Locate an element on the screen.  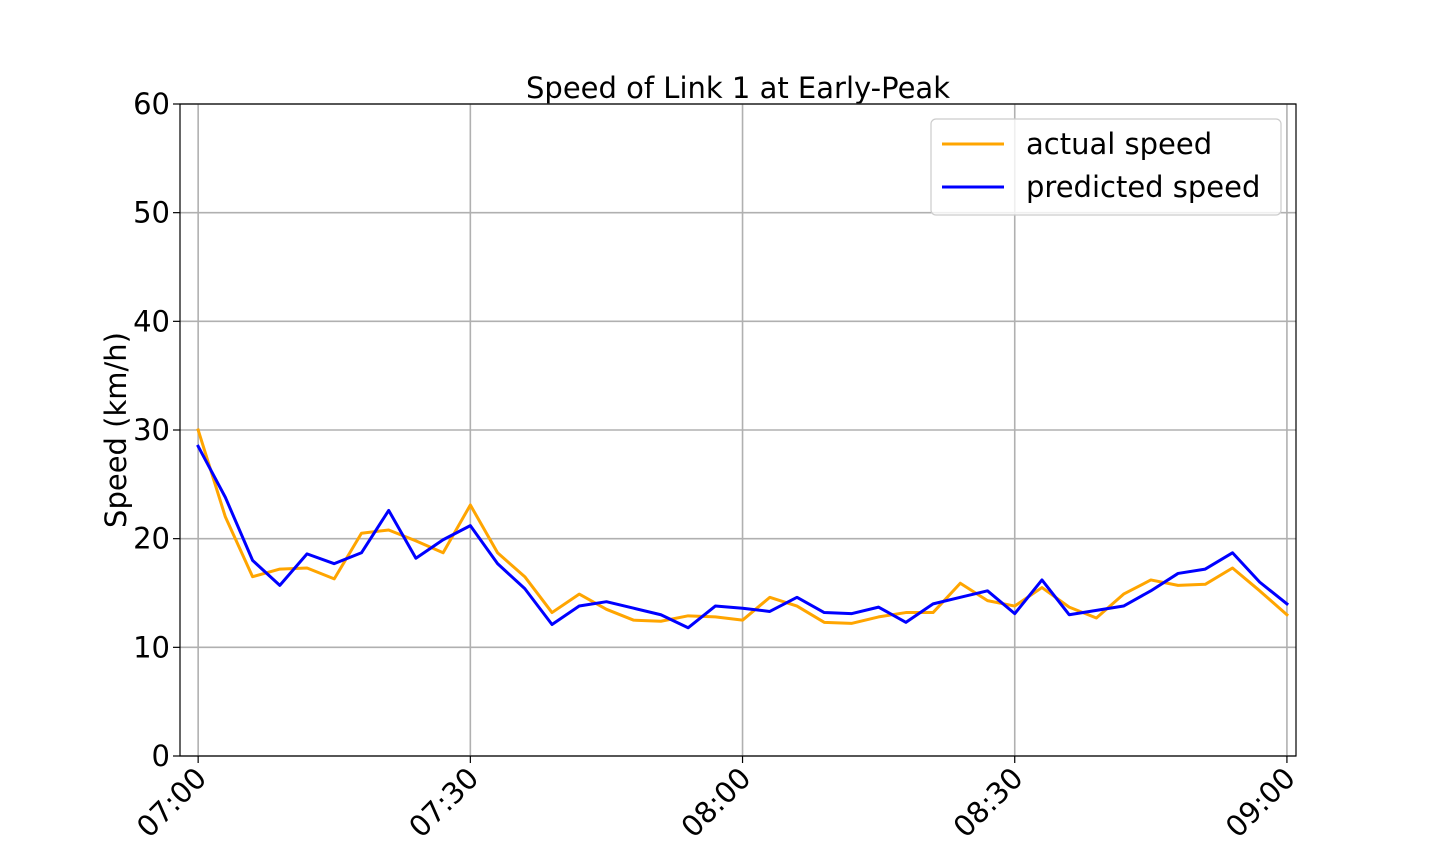
y-tick-label: 30 is located at coordinates (151, 430).